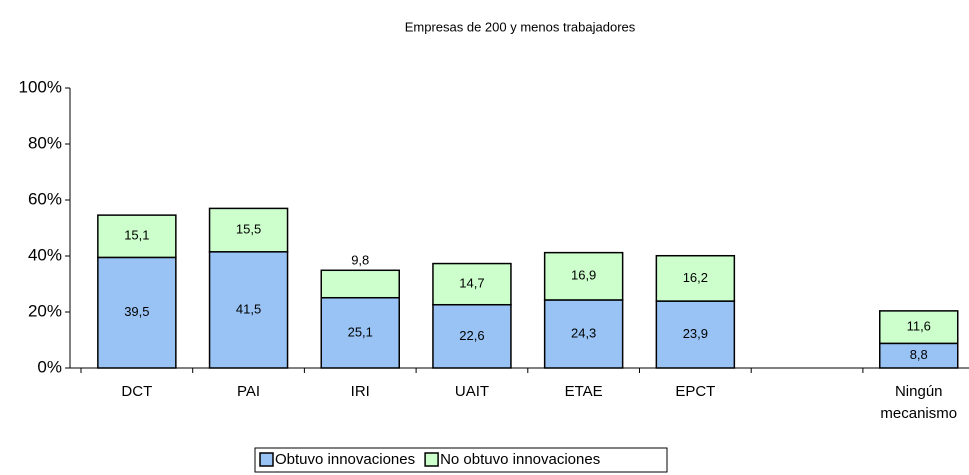  I want to click on value-label: 22,6, so click(471, 335).